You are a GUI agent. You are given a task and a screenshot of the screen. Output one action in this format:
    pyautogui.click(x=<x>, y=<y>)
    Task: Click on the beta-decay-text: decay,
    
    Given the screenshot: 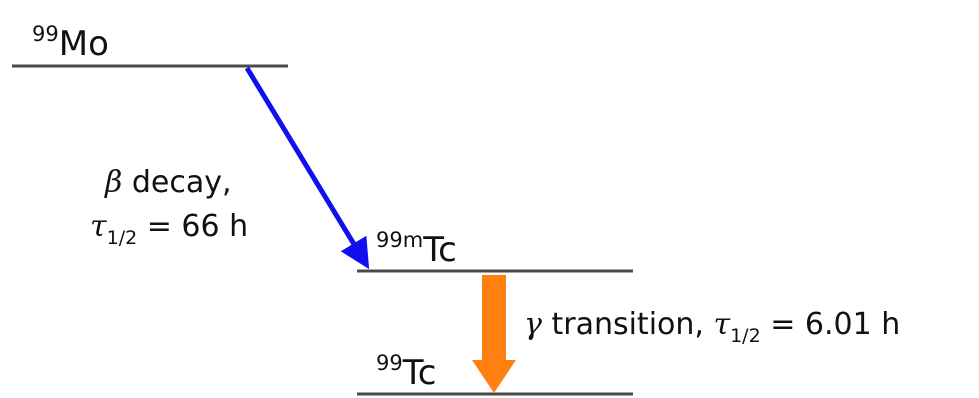 What is the action you would take?
    pyautogui.click(x=176, y=182)
    